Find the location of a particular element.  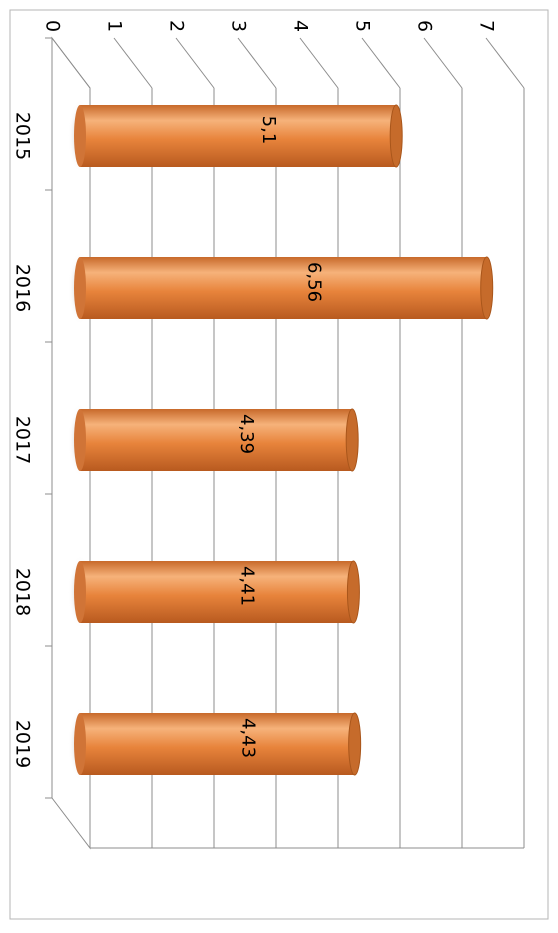

tick-label: 2 is located at coordinates (177, 26).